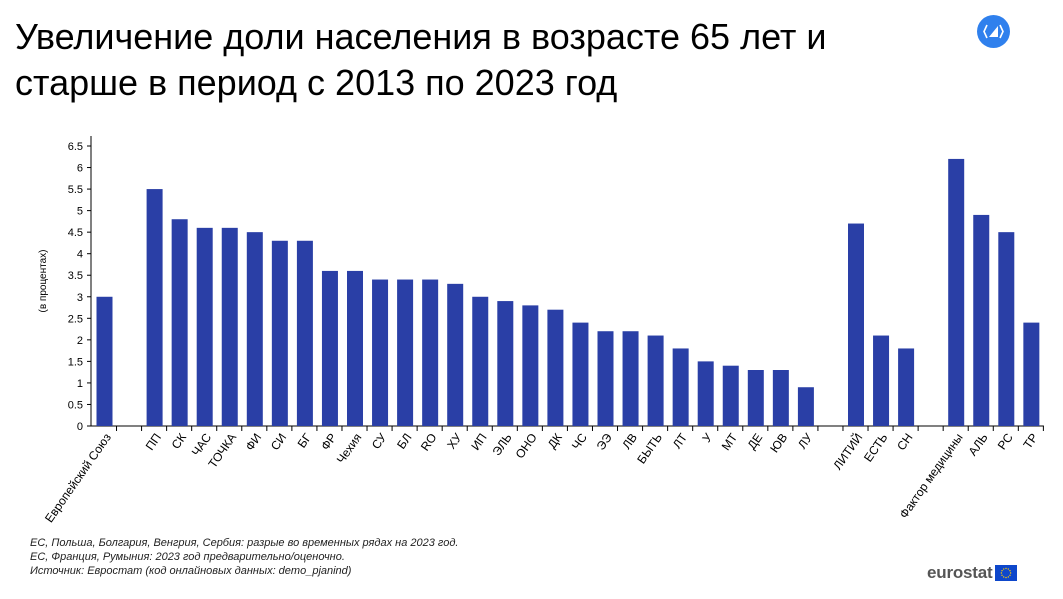 The height and width of the screenshot is (599, 1063). I want to click on eu-flag-icon, so click(1006, 573).